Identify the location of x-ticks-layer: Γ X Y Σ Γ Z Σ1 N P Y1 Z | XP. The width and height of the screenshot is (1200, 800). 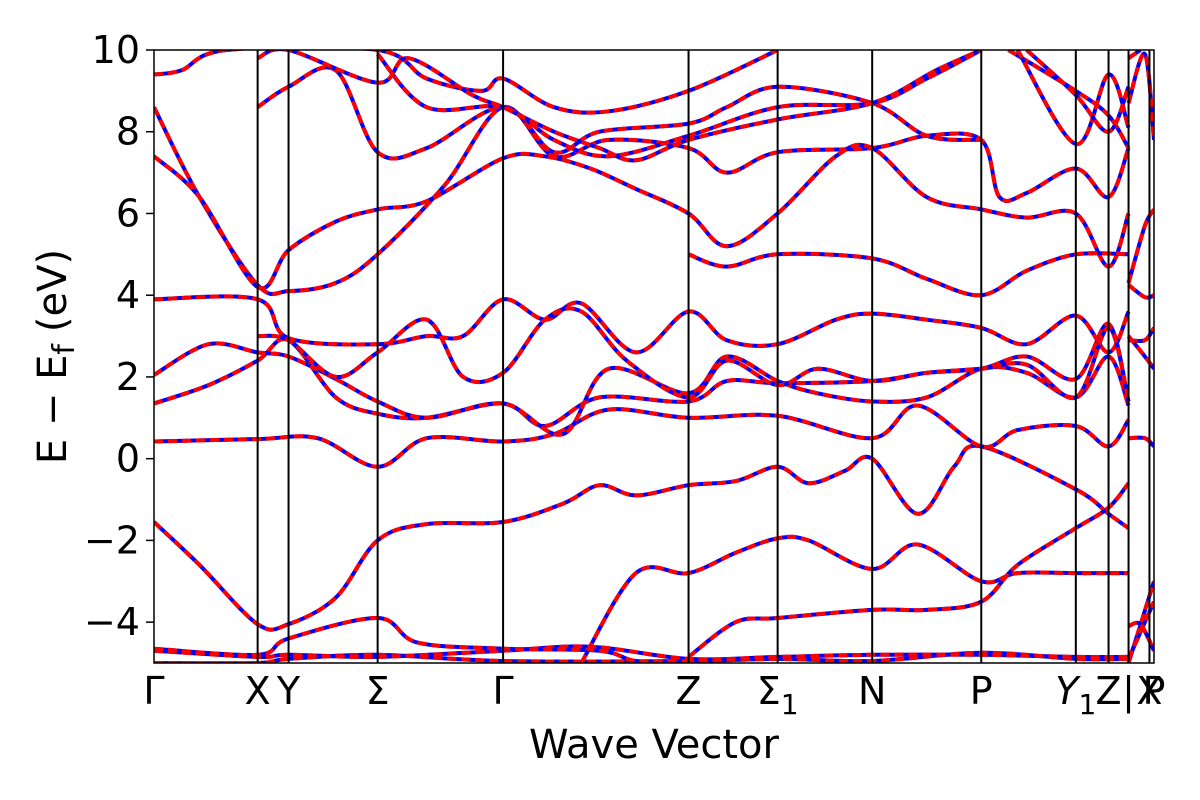
(654, 695).